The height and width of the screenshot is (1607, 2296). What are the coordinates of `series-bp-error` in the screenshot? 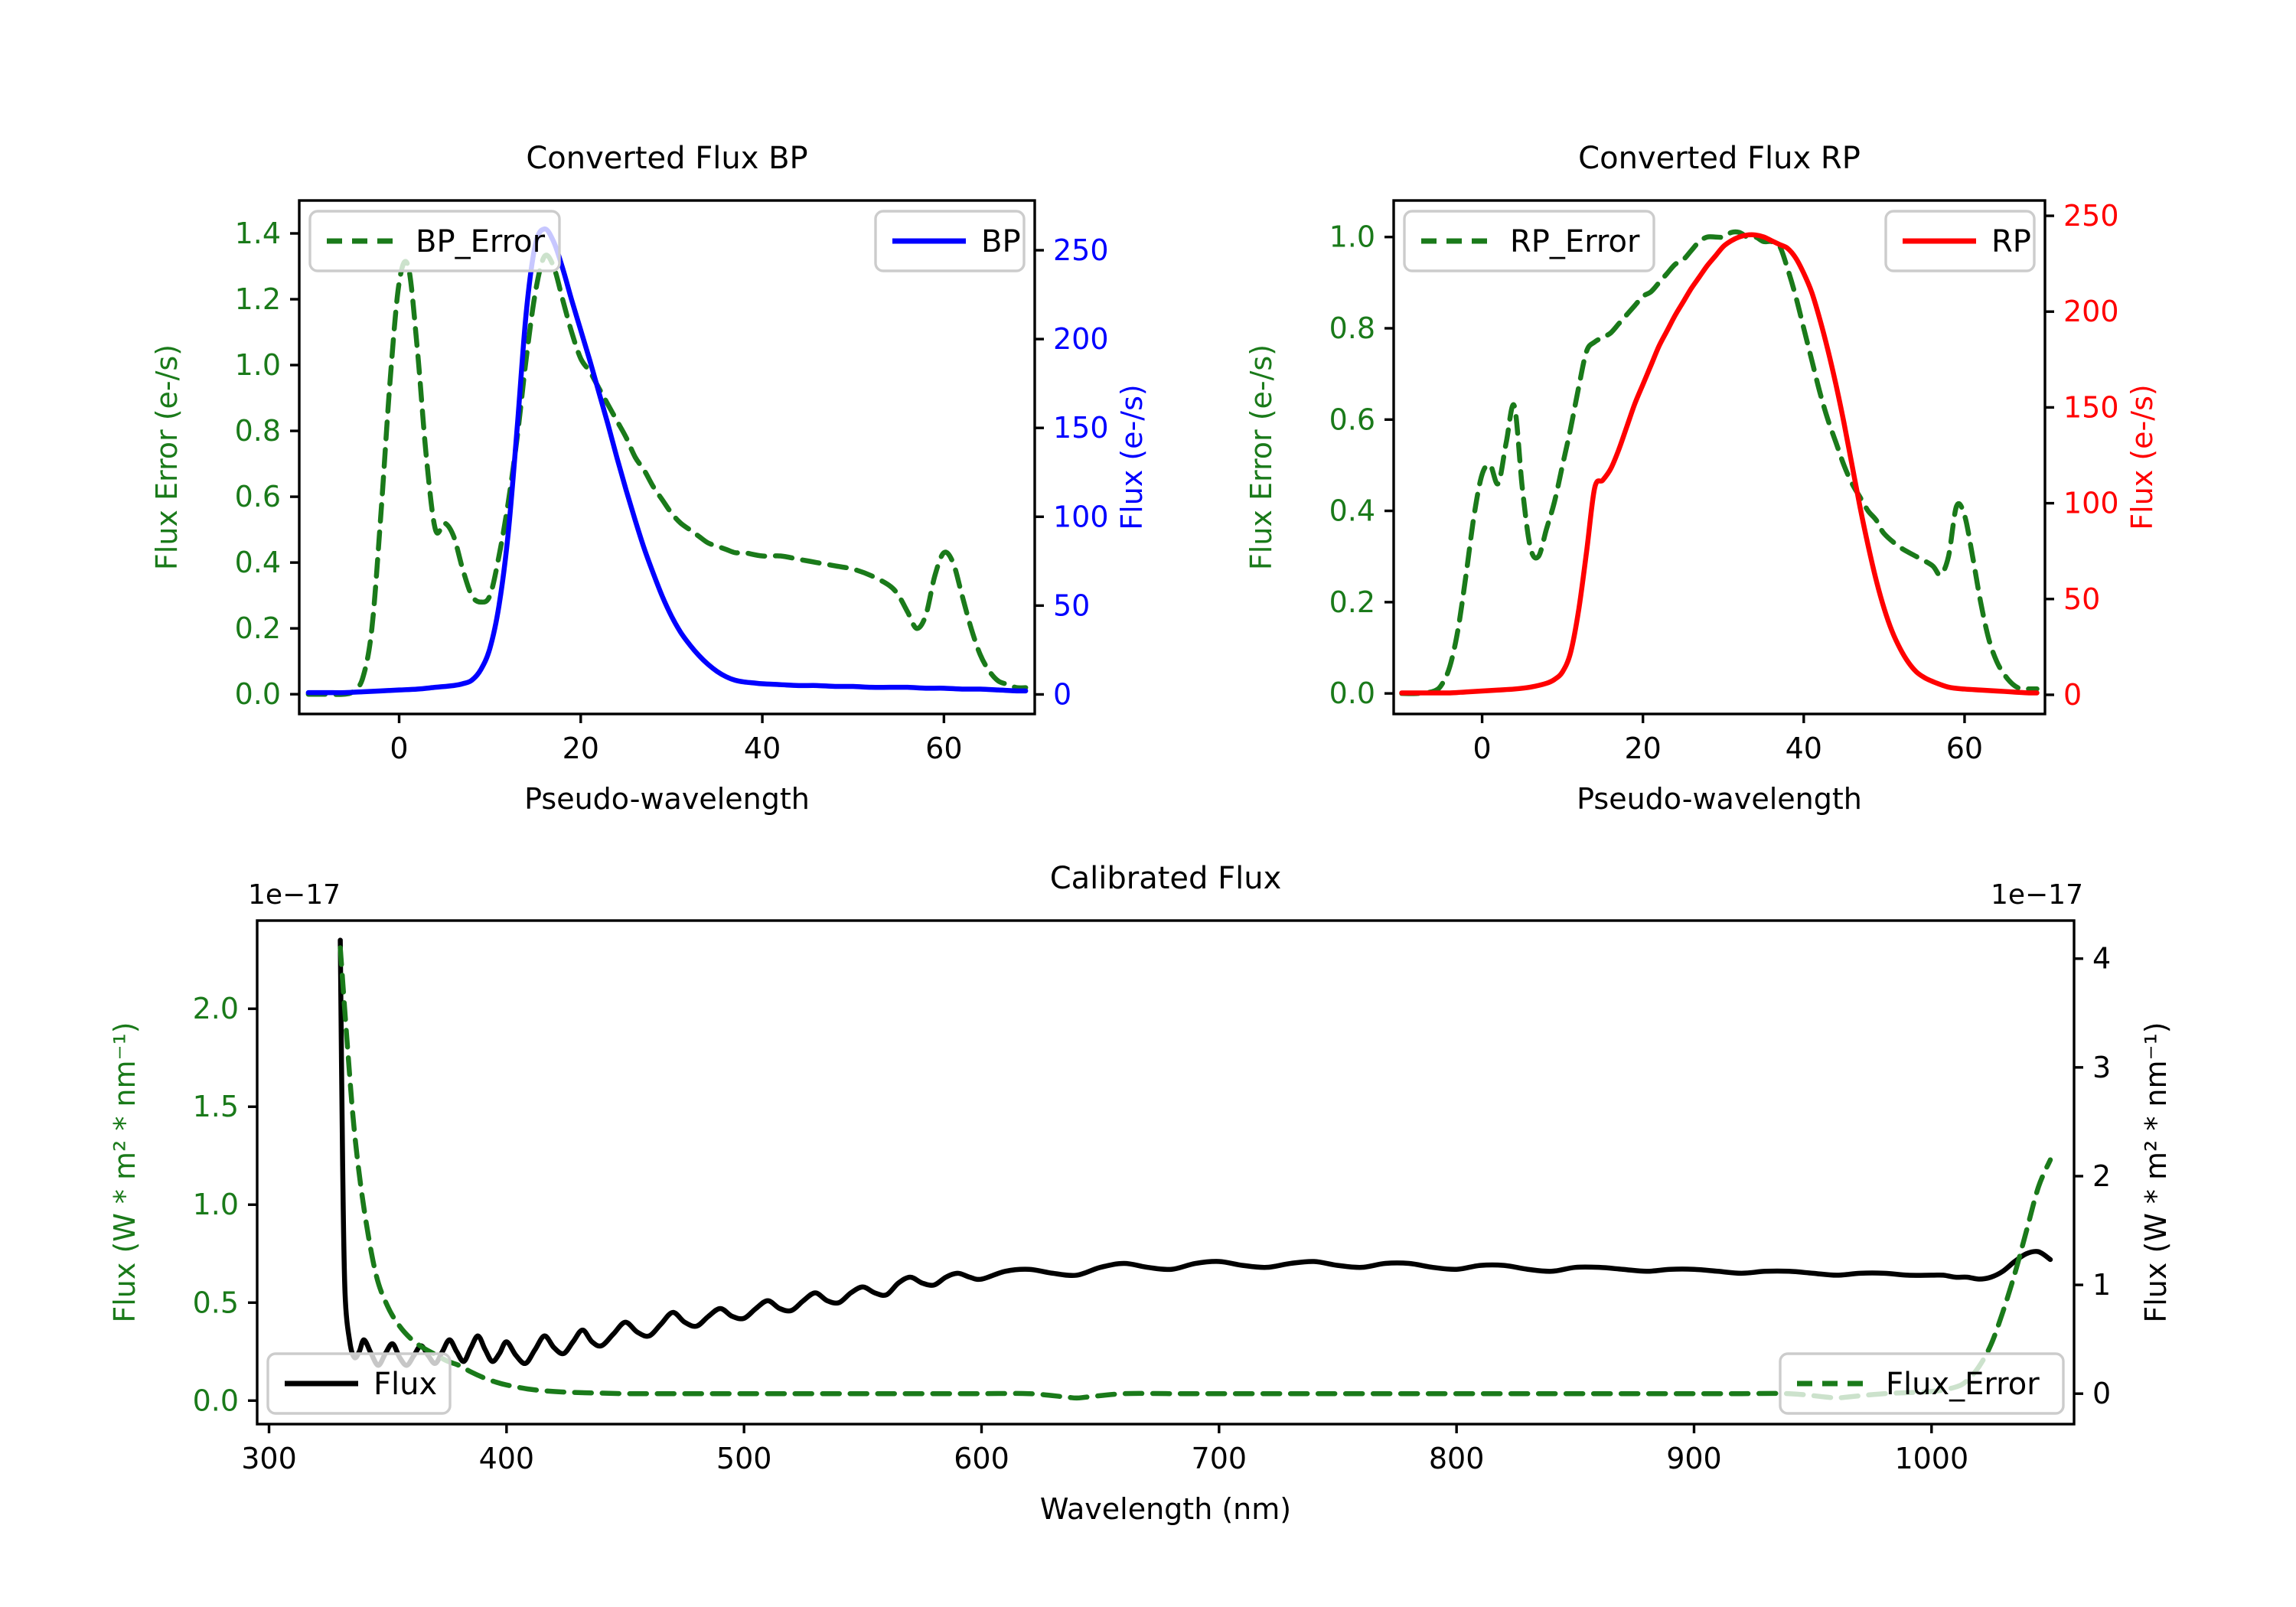 It's located at (667, 475).